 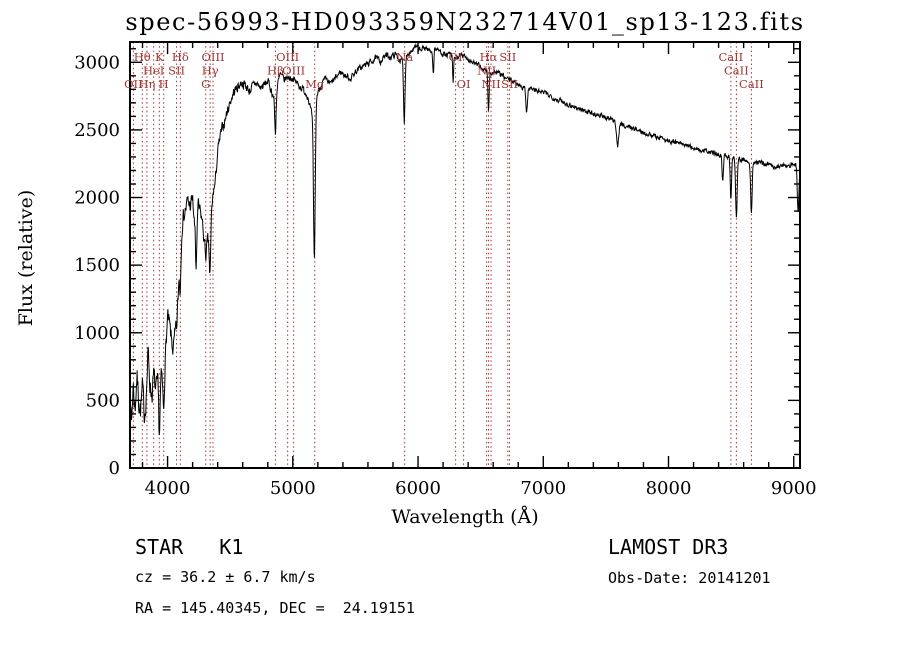 I want to click on x-axis-label: Wavelength (Å), so click(x=465, y=517).